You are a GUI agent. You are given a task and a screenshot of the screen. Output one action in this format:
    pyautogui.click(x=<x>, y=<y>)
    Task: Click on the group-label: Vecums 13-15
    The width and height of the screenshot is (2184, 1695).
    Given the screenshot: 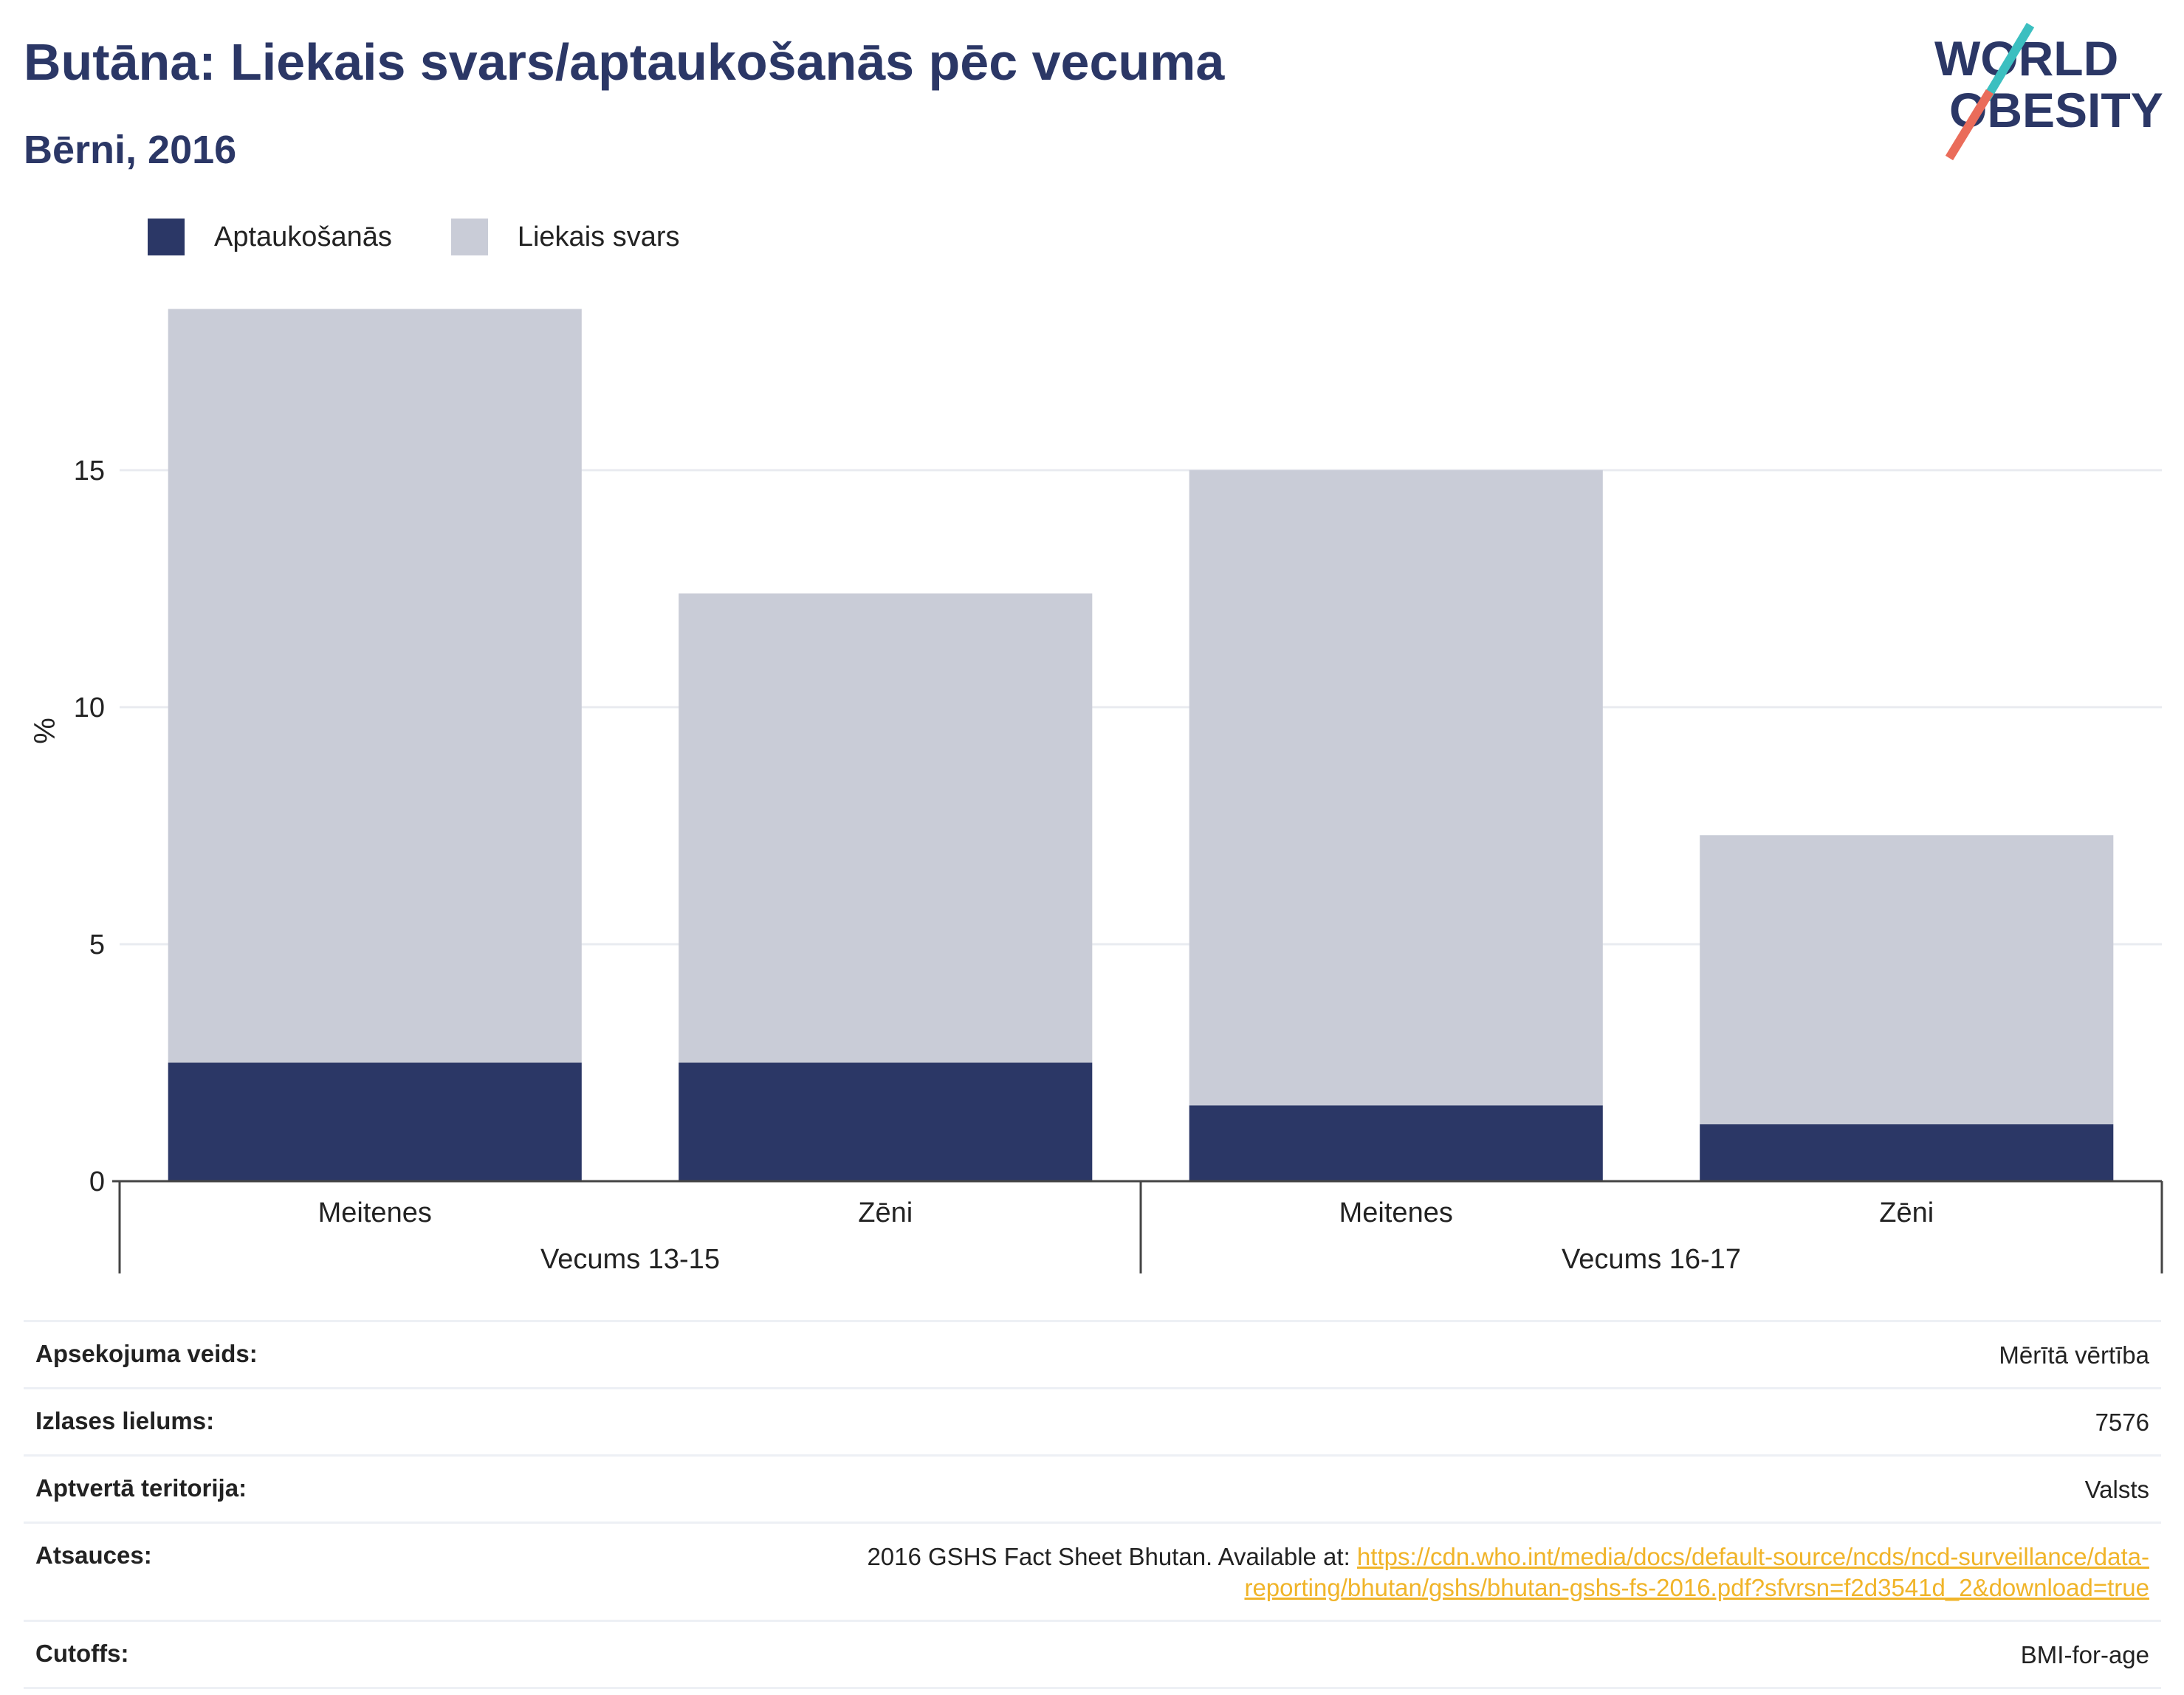 What is the action you would take?
    pyautogui.click(x=630, y=1259)
    